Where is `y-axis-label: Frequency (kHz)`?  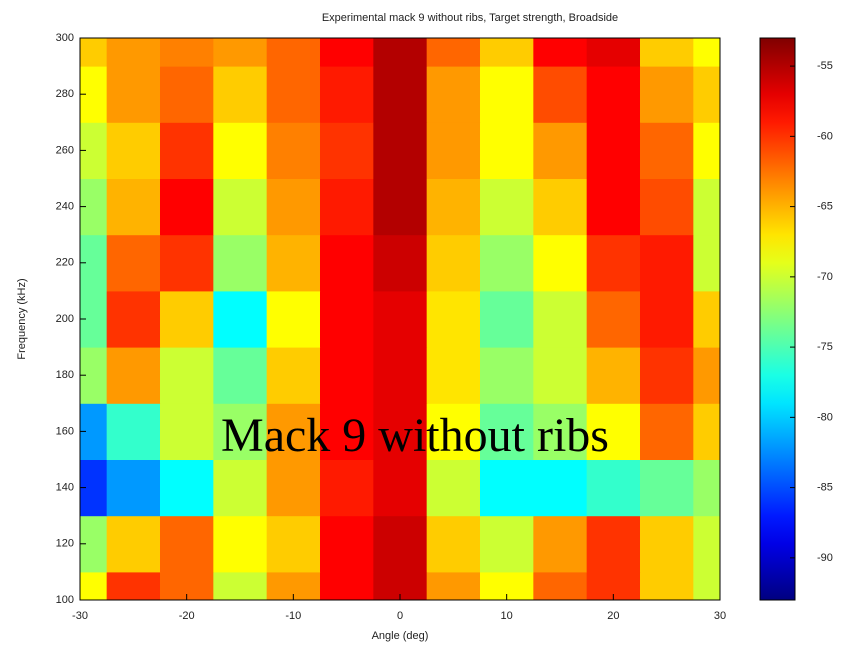
y-axis-label: Frequency (kHz) is located at coordinates (22, 318).